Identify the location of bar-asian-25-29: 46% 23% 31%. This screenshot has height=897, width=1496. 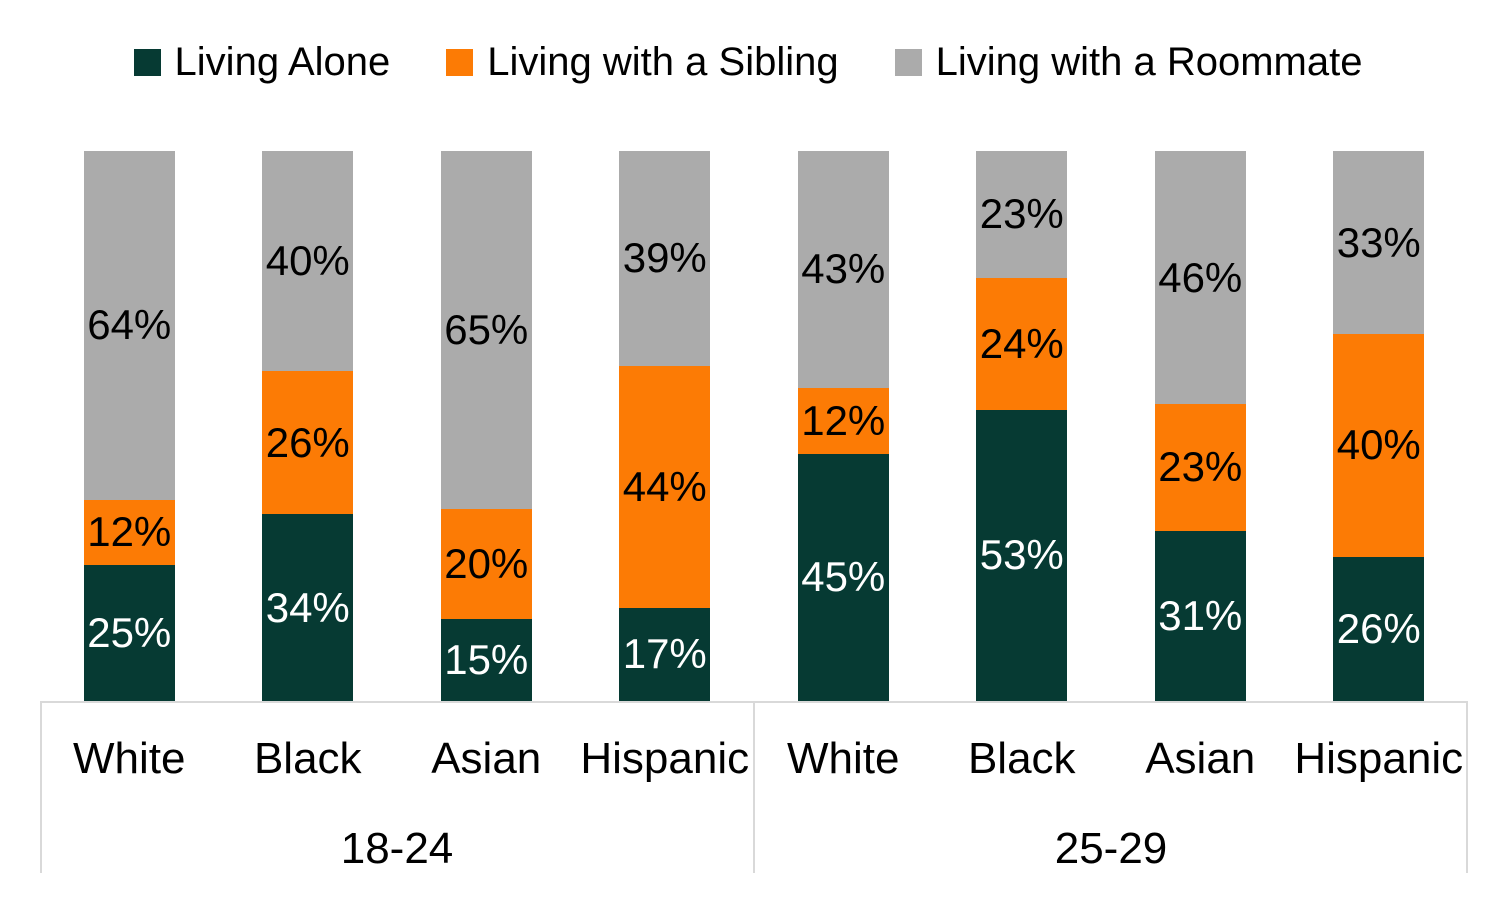
(1200, 426).